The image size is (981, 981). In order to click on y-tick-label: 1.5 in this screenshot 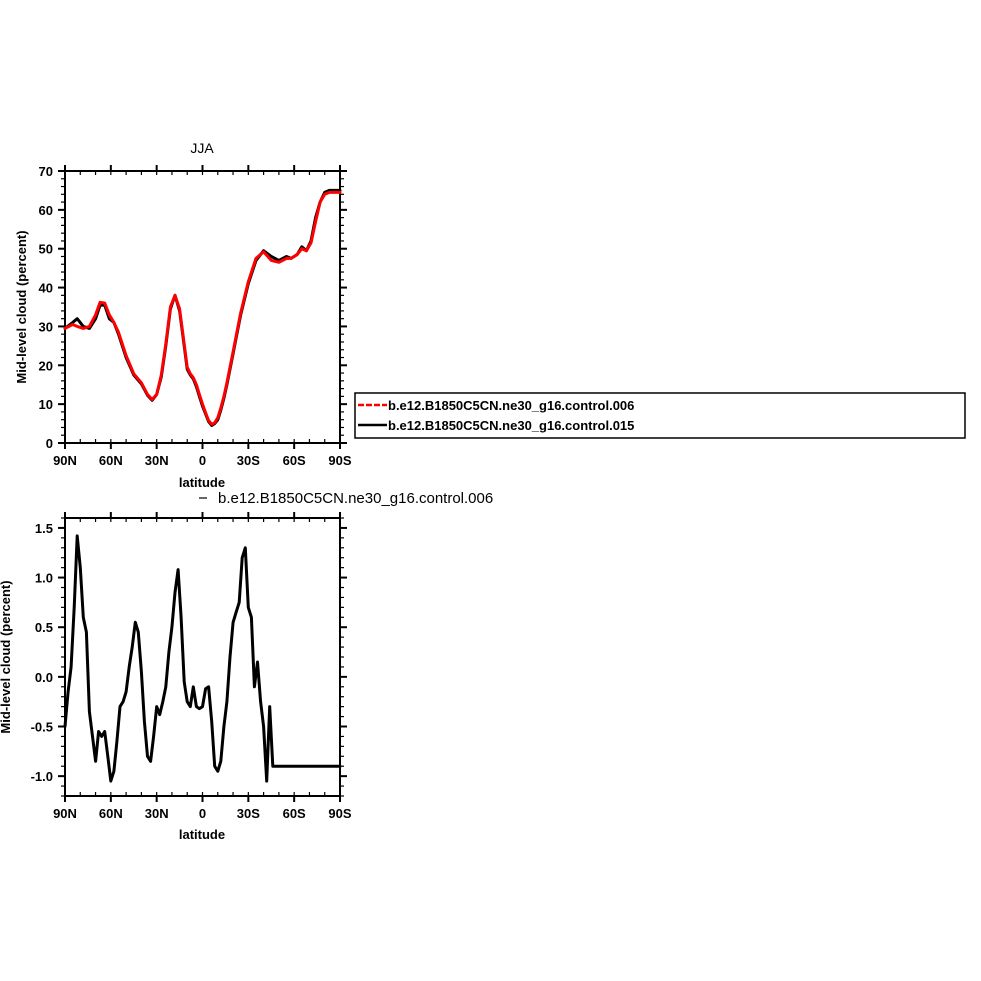, I will do `click(44, 528)`.